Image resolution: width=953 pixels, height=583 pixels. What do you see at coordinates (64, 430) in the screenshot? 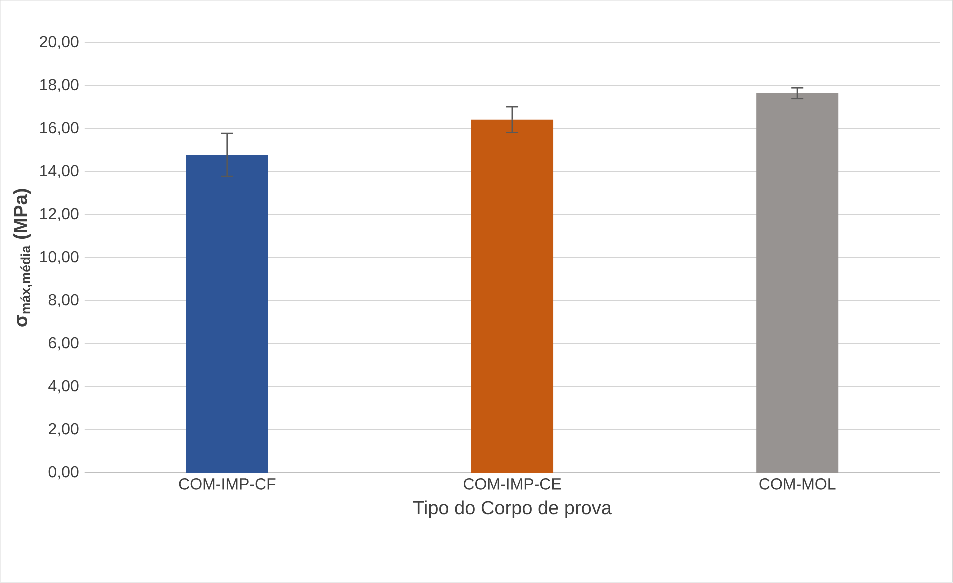
I see `y-tick-label: 2,00` at bounding box center [64, 430].